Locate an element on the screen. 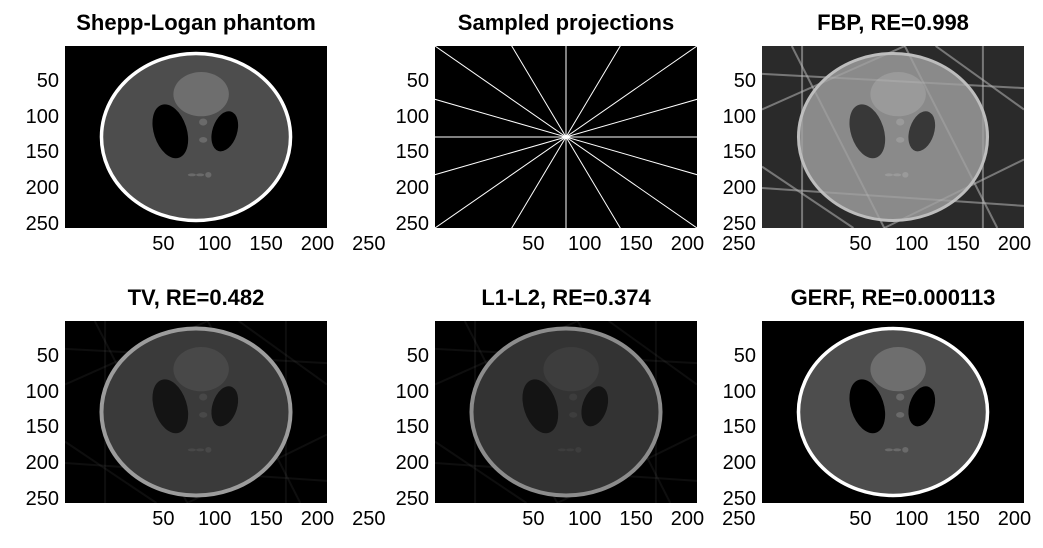 Image resolution: width=1043 pixels, height=548 pixels. subplot-title: L1-L2, RE=0.374 is located at coordinates (566, 297).